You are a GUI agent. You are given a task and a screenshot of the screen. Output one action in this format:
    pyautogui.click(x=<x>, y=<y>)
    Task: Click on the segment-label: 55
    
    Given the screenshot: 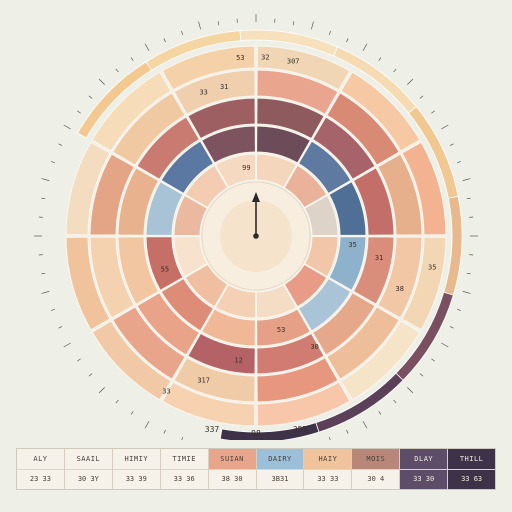 What is the action you would take?
    pyautogui.click(x=165, y=270)
    